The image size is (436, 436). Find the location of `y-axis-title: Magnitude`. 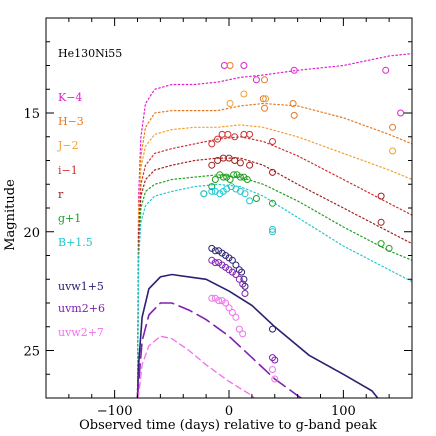

y-axis-title: Magnitude is located at coordinates (10, 215).